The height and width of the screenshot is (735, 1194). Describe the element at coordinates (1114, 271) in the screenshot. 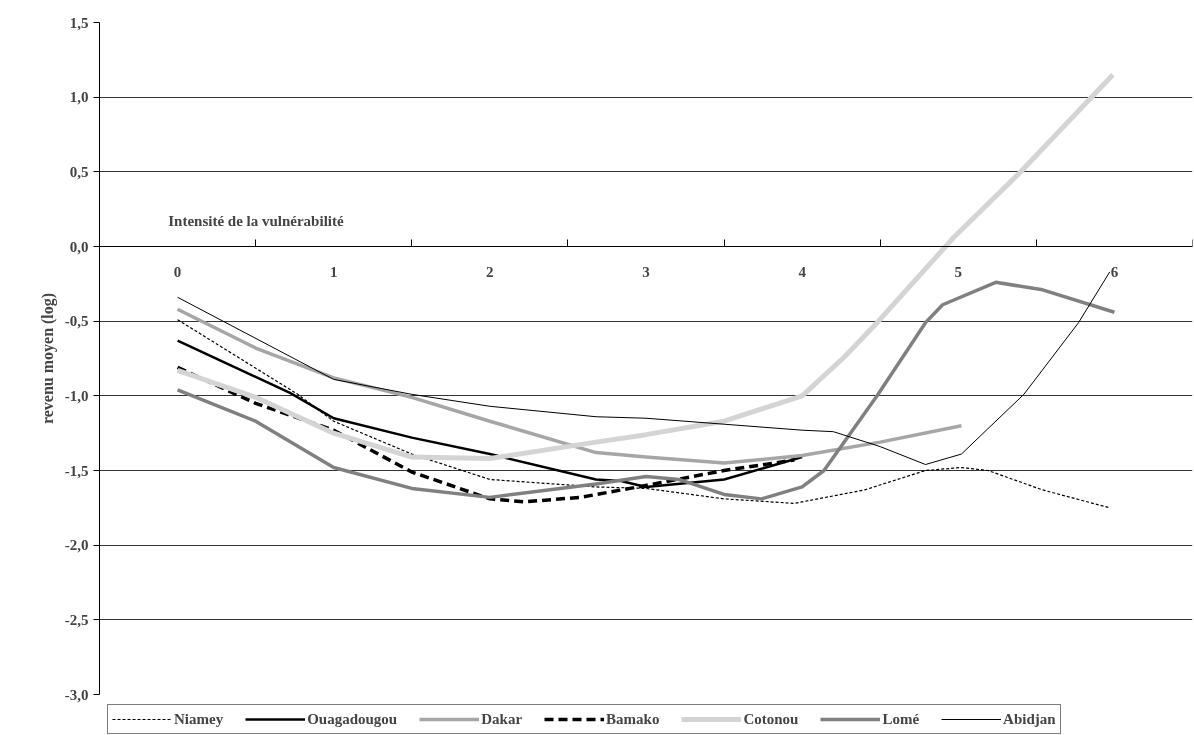

I see `x-tick-label: 6` at that location.